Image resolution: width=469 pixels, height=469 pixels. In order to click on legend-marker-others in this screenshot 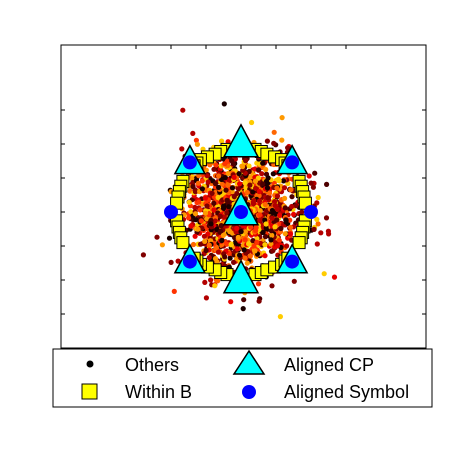, I will do `click(90, 364)`.